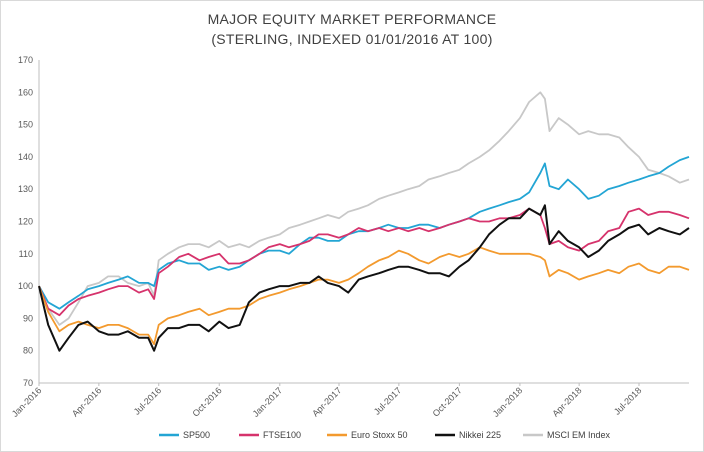 Image resolution: width=704 pixels, height=452 pixels. What do you see at coordinates (566, 401) in the screenshot?
I see `x-tick-label: Apr-2018` at bounding box center [566, 401].